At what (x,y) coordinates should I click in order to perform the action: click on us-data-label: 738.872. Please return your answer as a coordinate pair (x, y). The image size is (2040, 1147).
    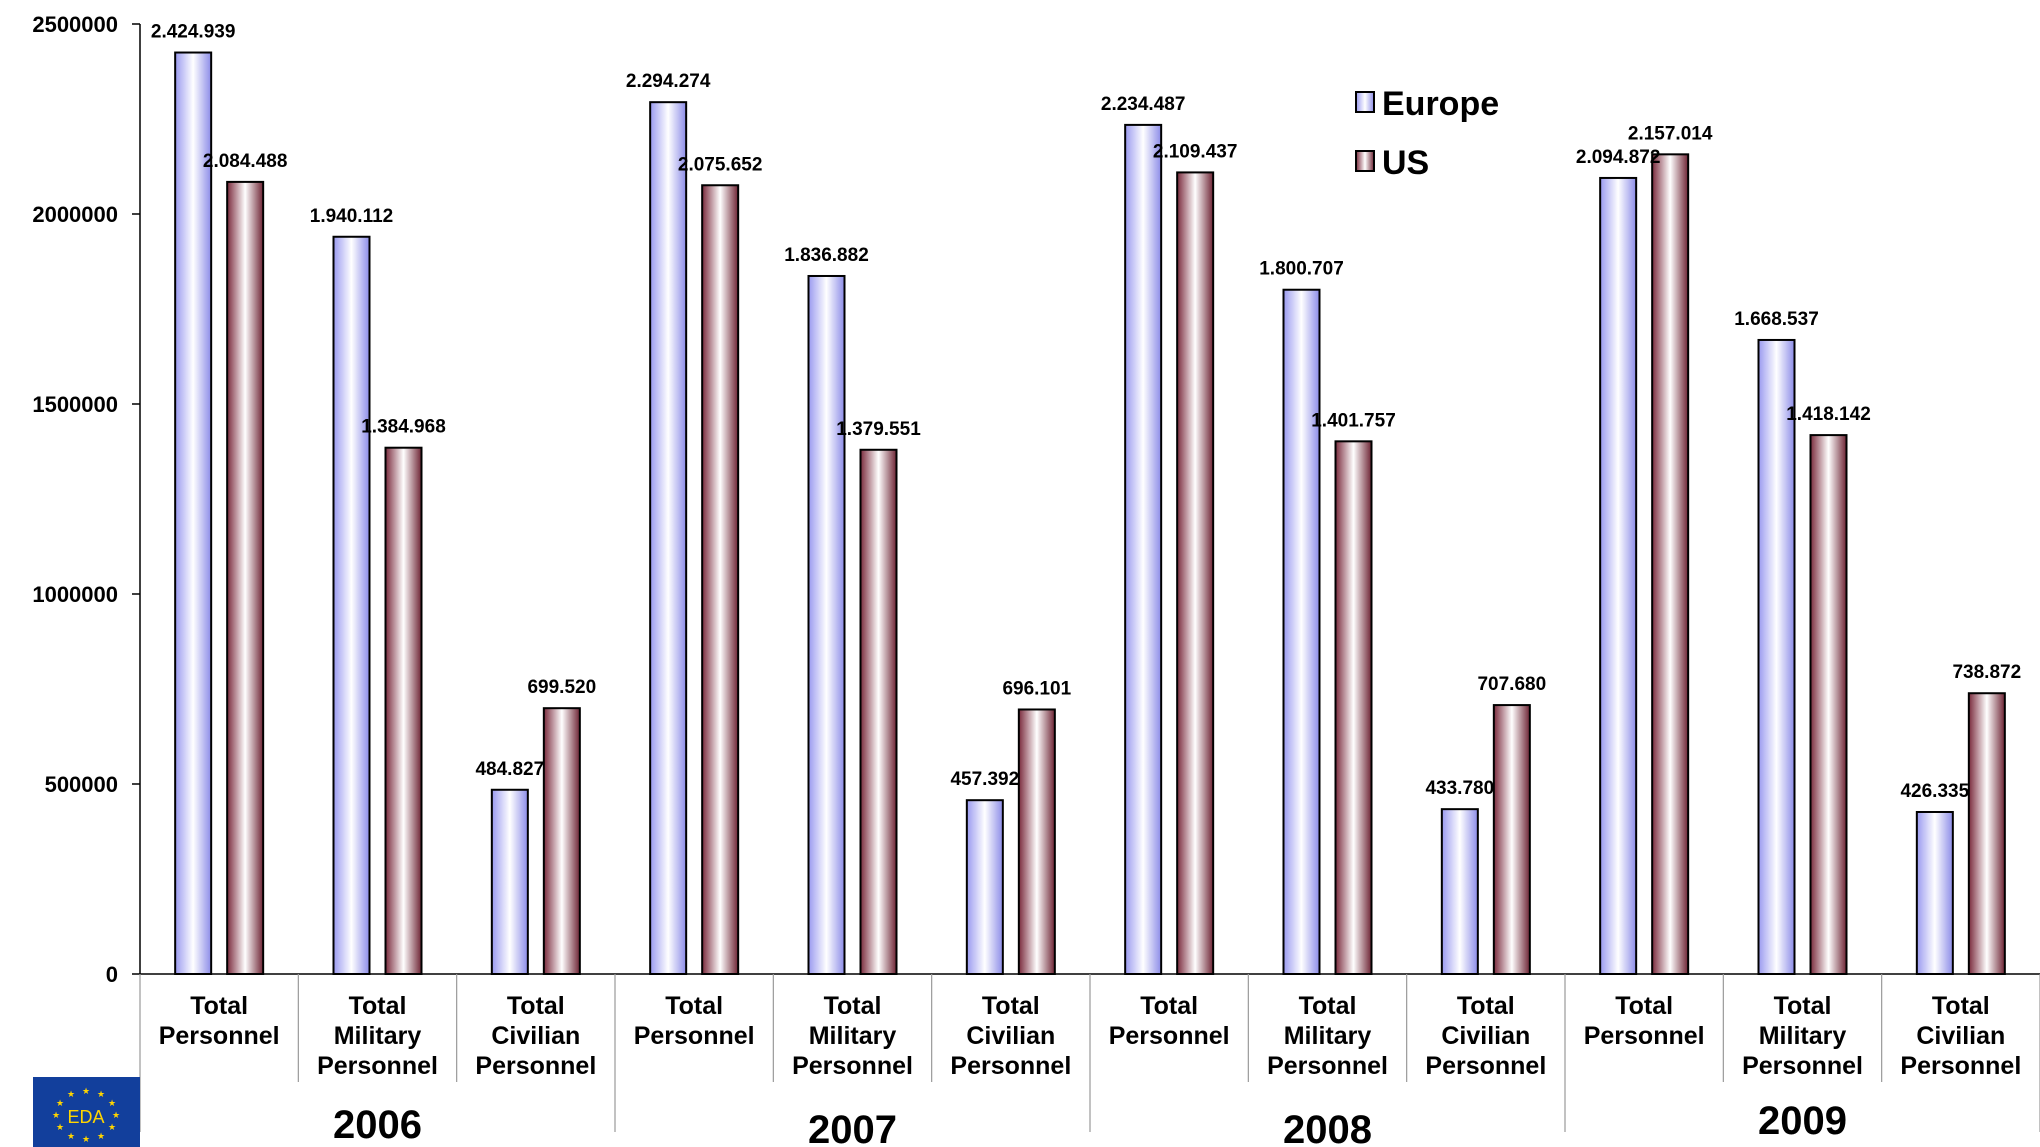
    Looking at the image, I should click on (1986, 672).